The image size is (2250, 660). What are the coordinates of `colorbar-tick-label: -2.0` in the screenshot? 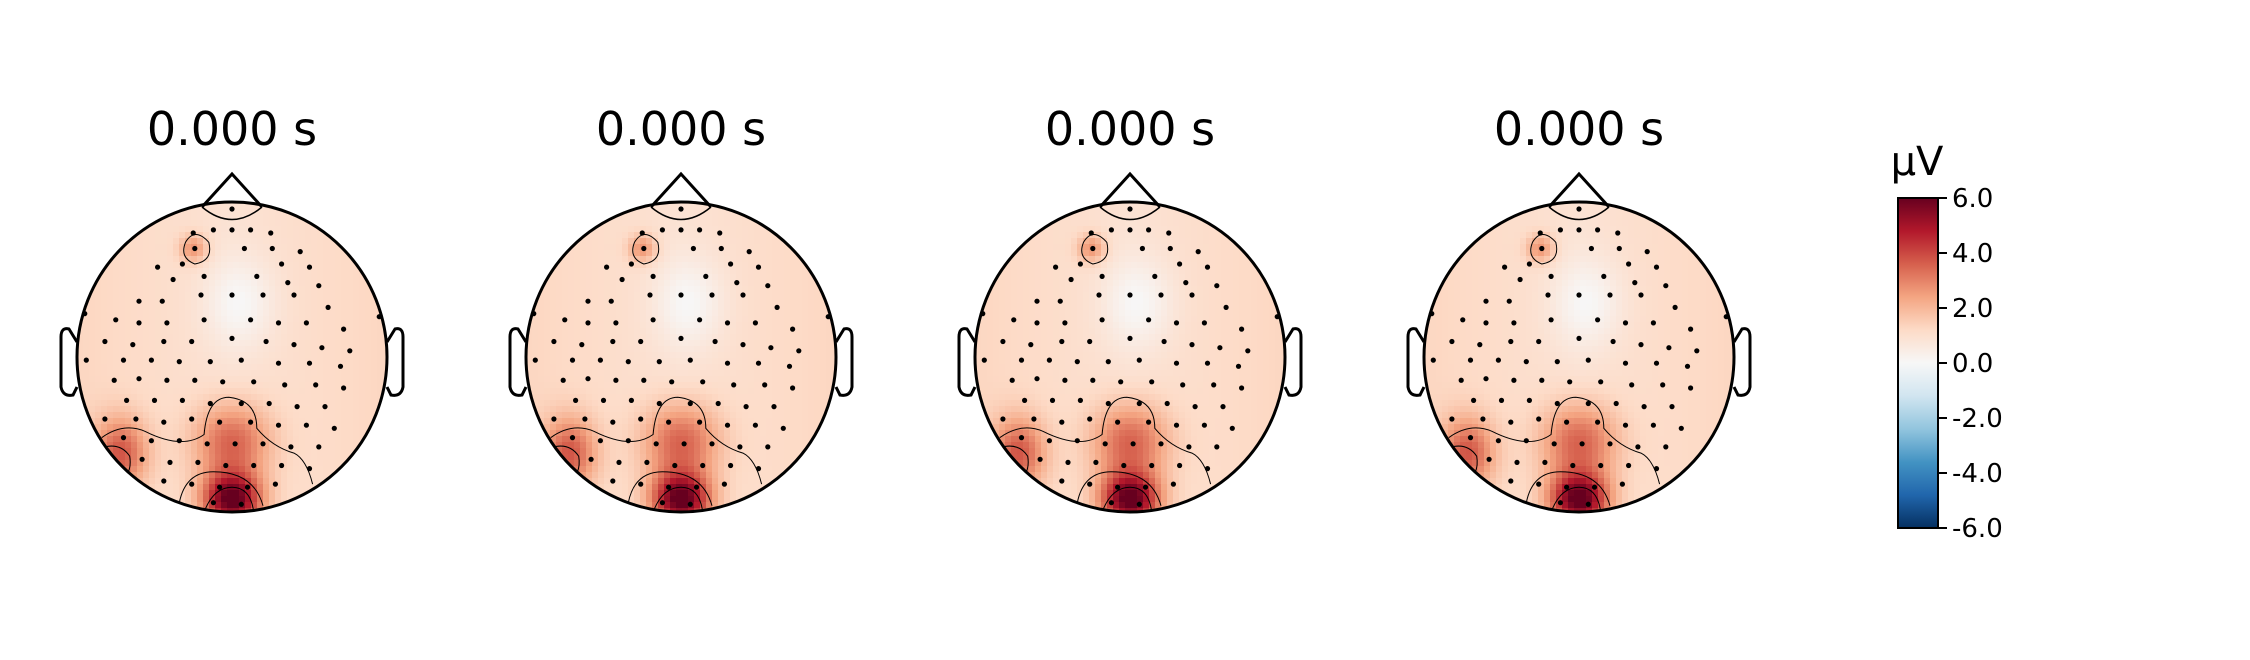 It's located at (1977, 419).